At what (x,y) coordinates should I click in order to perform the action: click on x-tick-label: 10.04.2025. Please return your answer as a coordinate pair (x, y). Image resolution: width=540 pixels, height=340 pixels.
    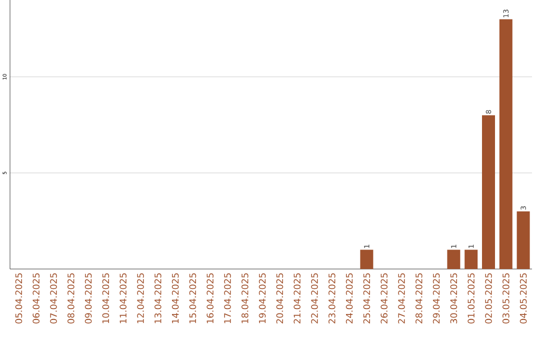
    Looking at the image, I should click on (106, 298).